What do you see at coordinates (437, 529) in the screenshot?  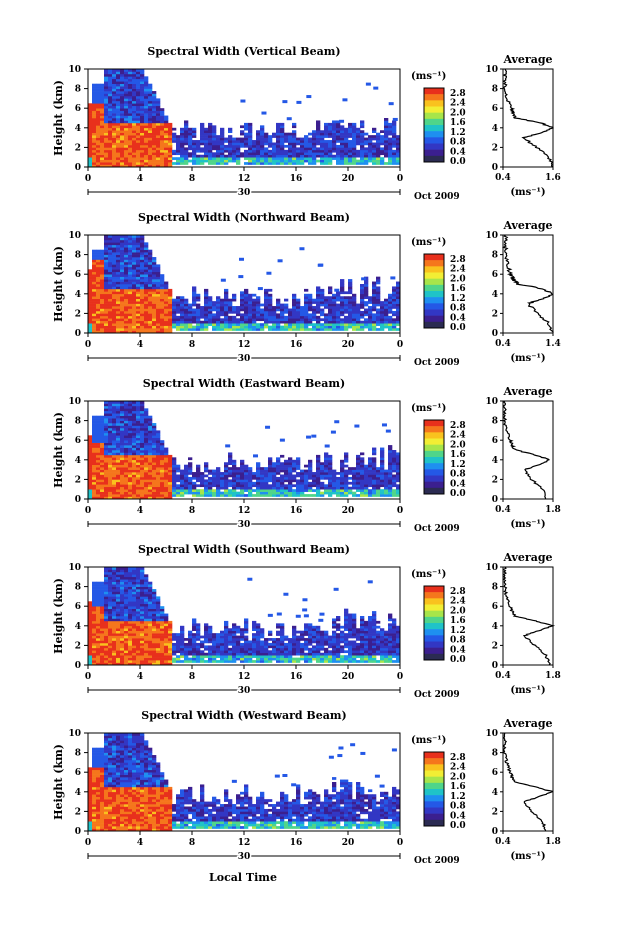 I see `date-label: Oct 2009` at bounding box center [437, 529].